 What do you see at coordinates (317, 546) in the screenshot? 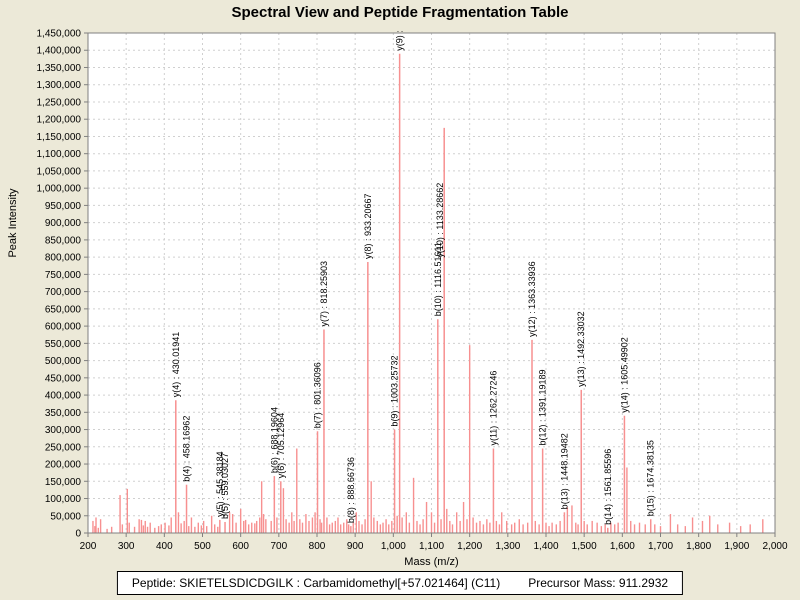
I see `x-tick-label: 800` at bounding box center [317, 546].